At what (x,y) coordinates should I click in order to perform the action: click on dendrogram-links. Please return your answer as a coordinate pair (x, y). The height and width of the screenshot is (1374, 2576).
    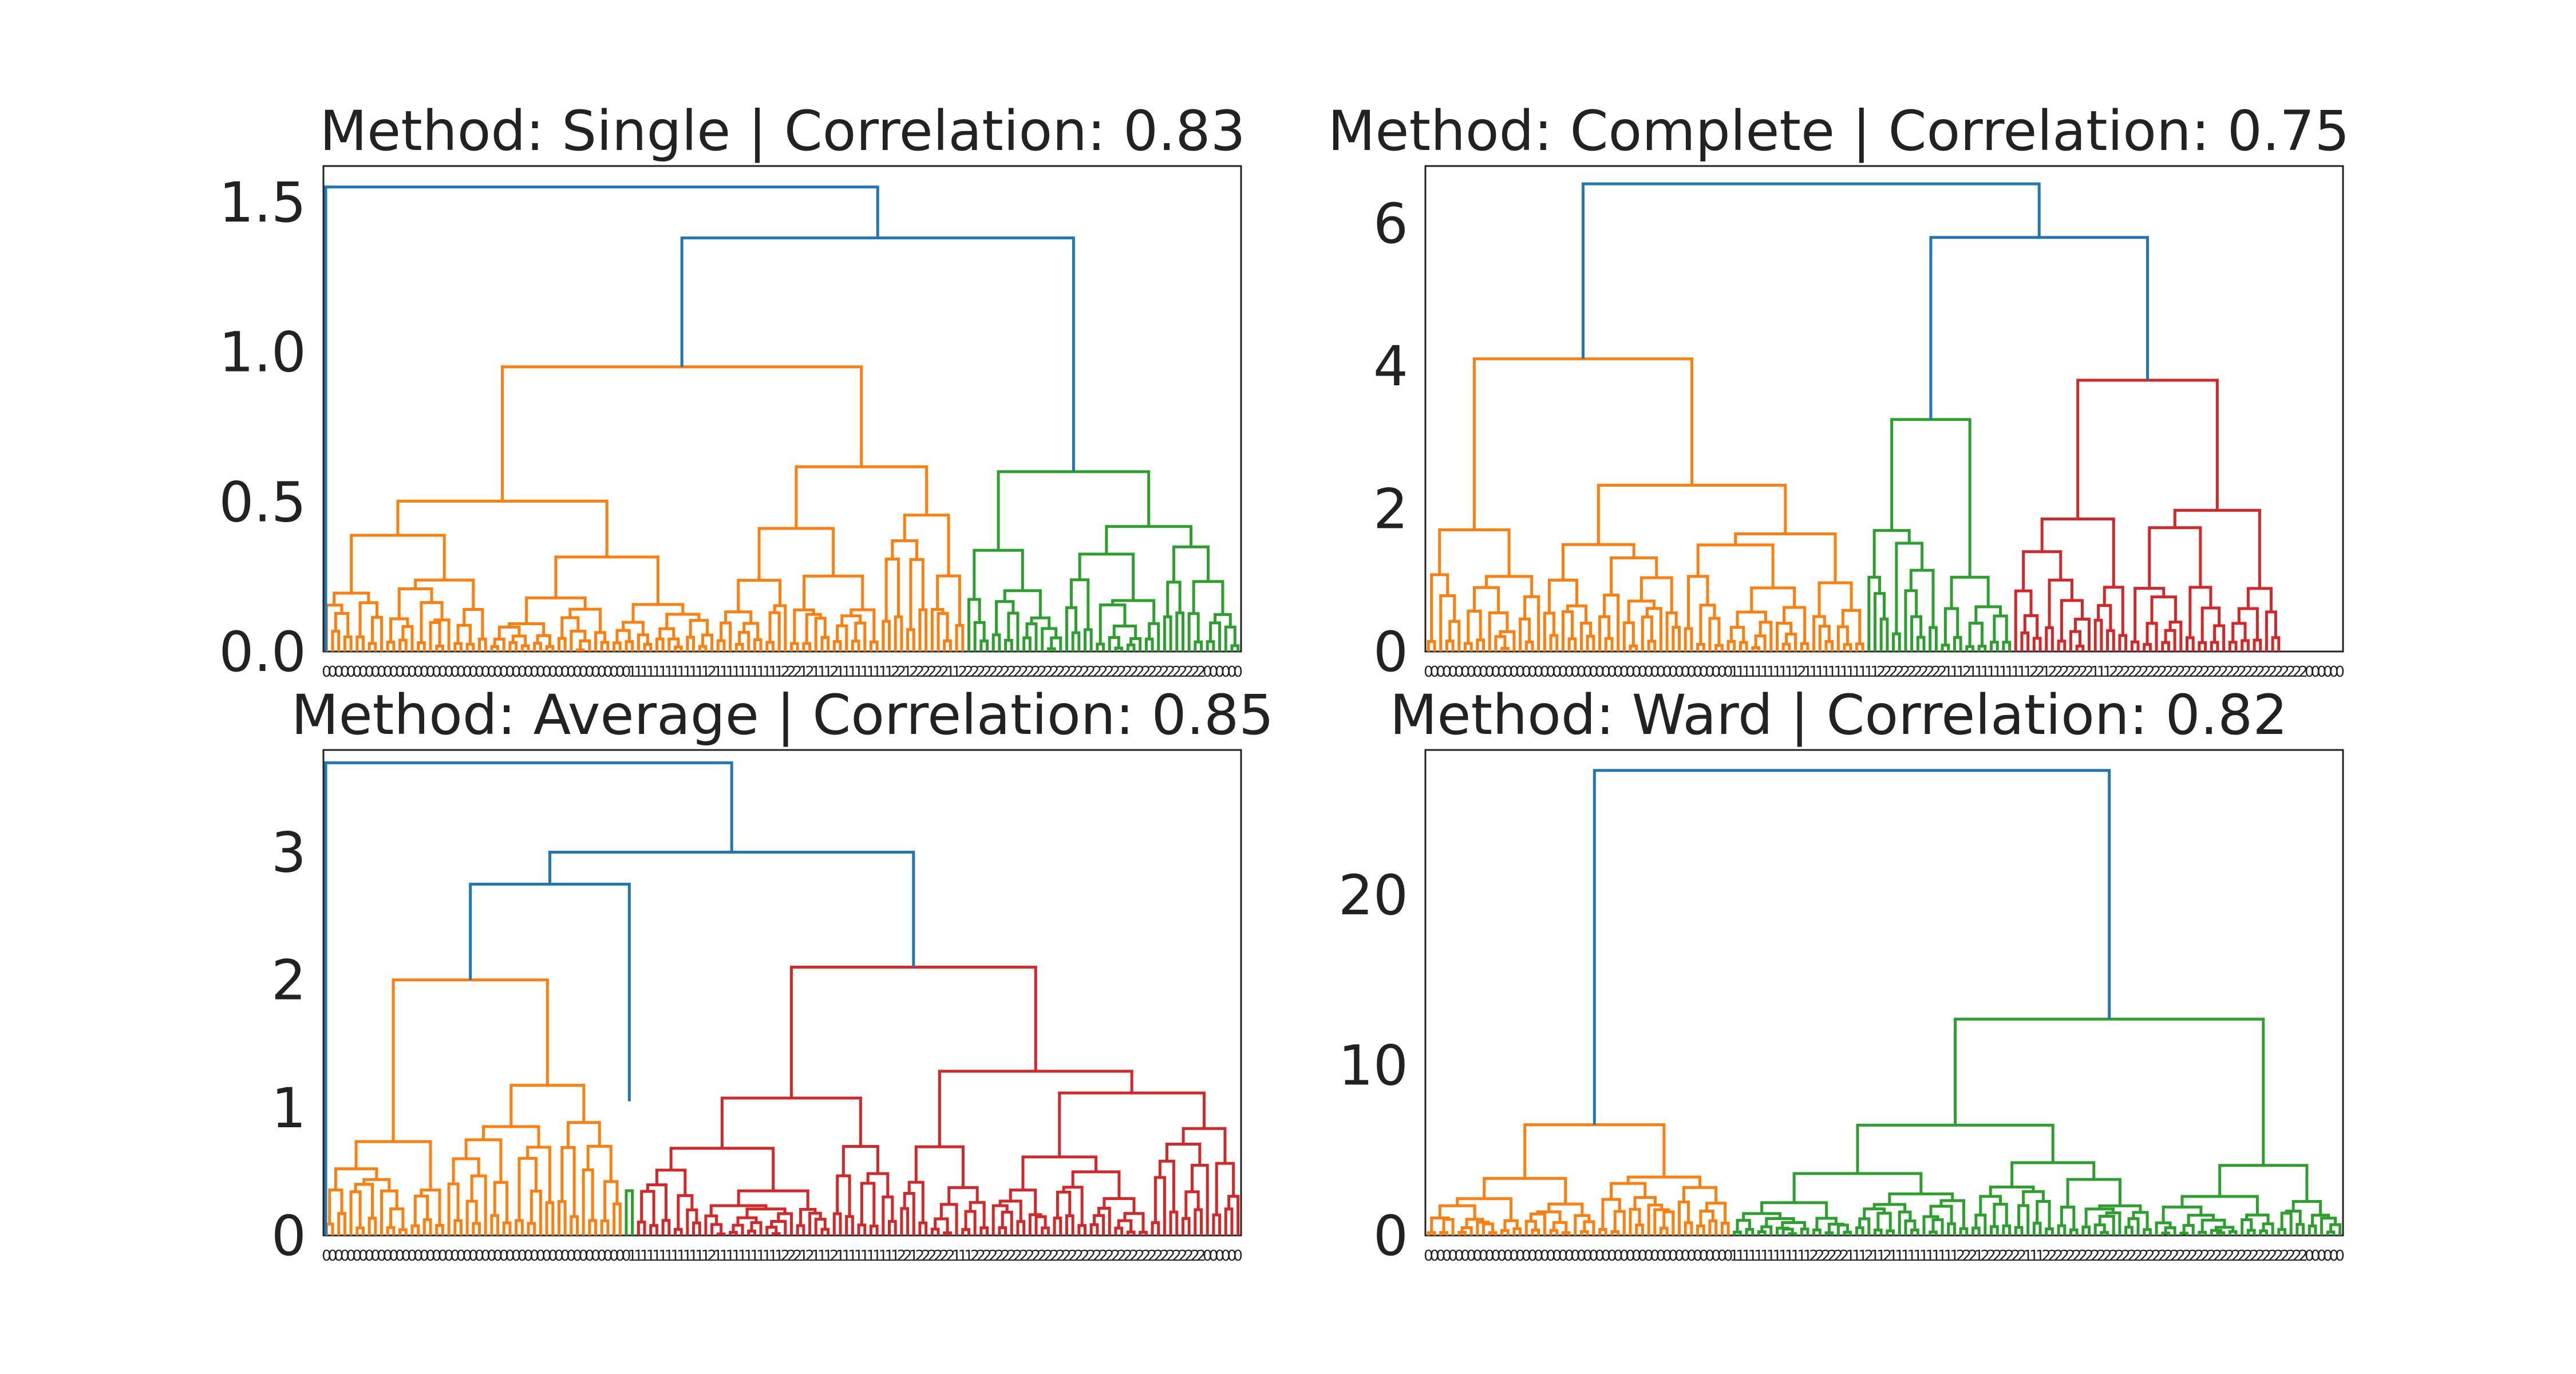
    Looking at the image, I should click on (782, 998).